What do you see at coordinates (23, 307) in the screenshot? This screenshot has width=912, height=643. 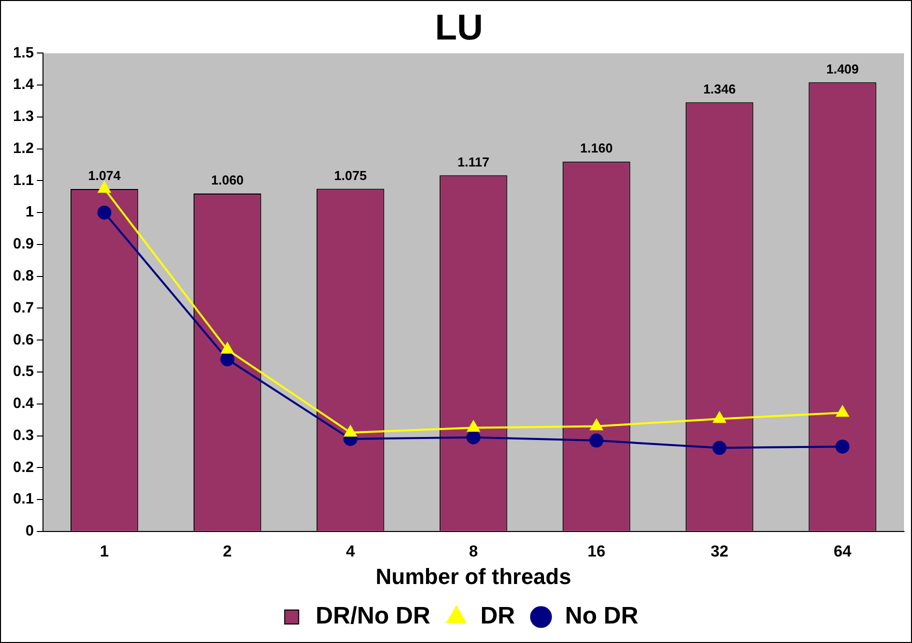 I see `y-tick-label: 0.7` at bounding box center [23, 307].